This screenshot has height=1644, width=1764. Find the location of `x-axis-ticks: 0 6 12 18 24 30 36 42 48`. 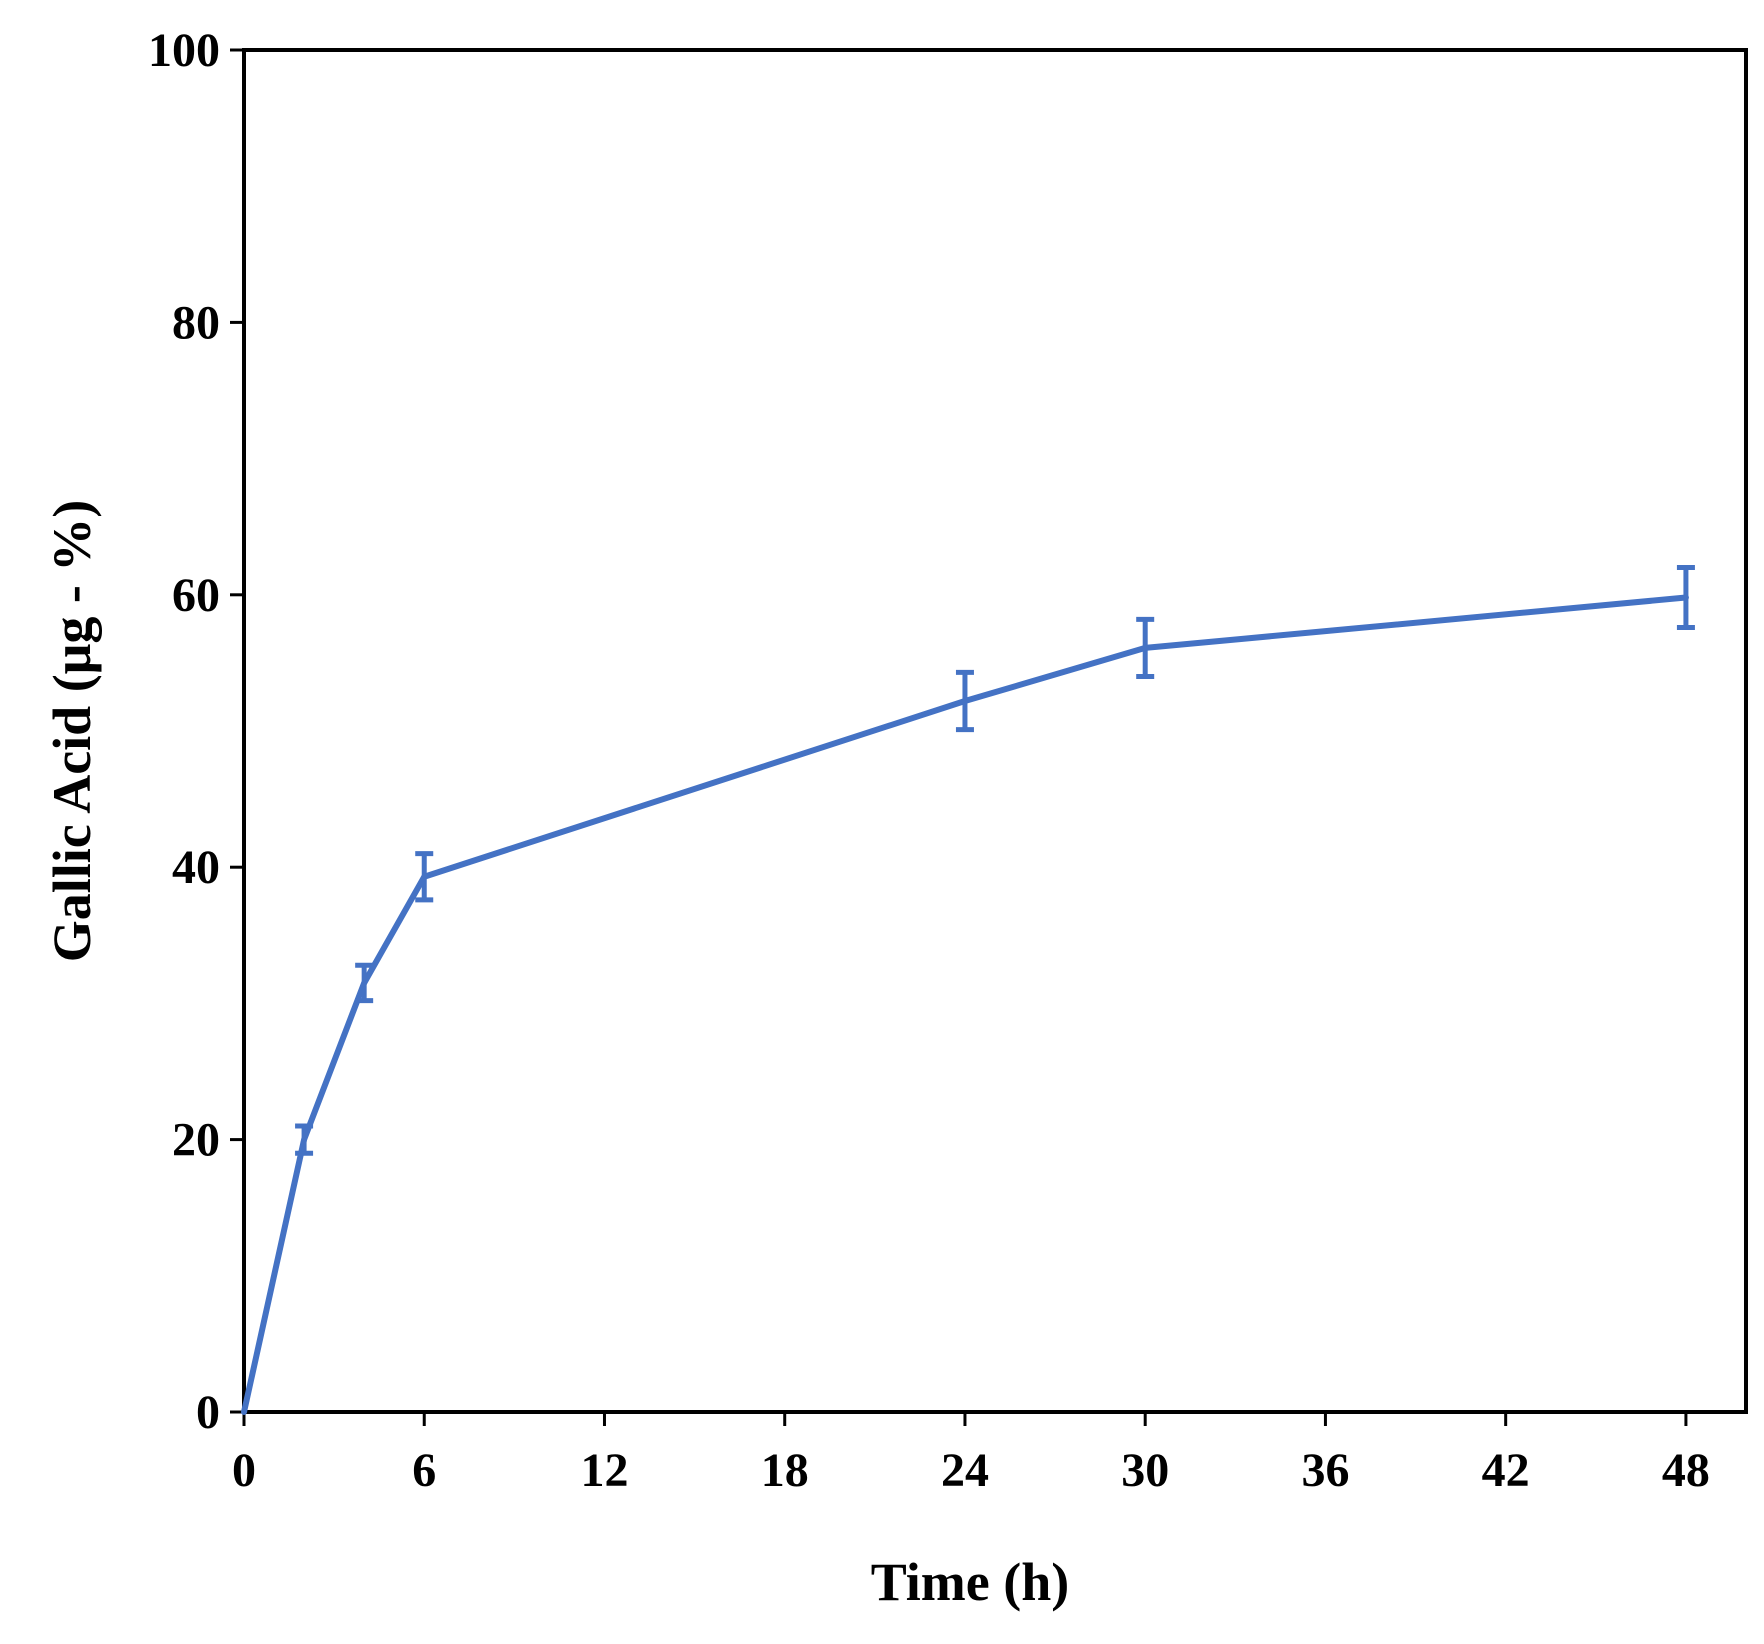

x-axis-ticks: 0 6 12 18 24 30 36 42 48 is located at coordinates (971, 1454).